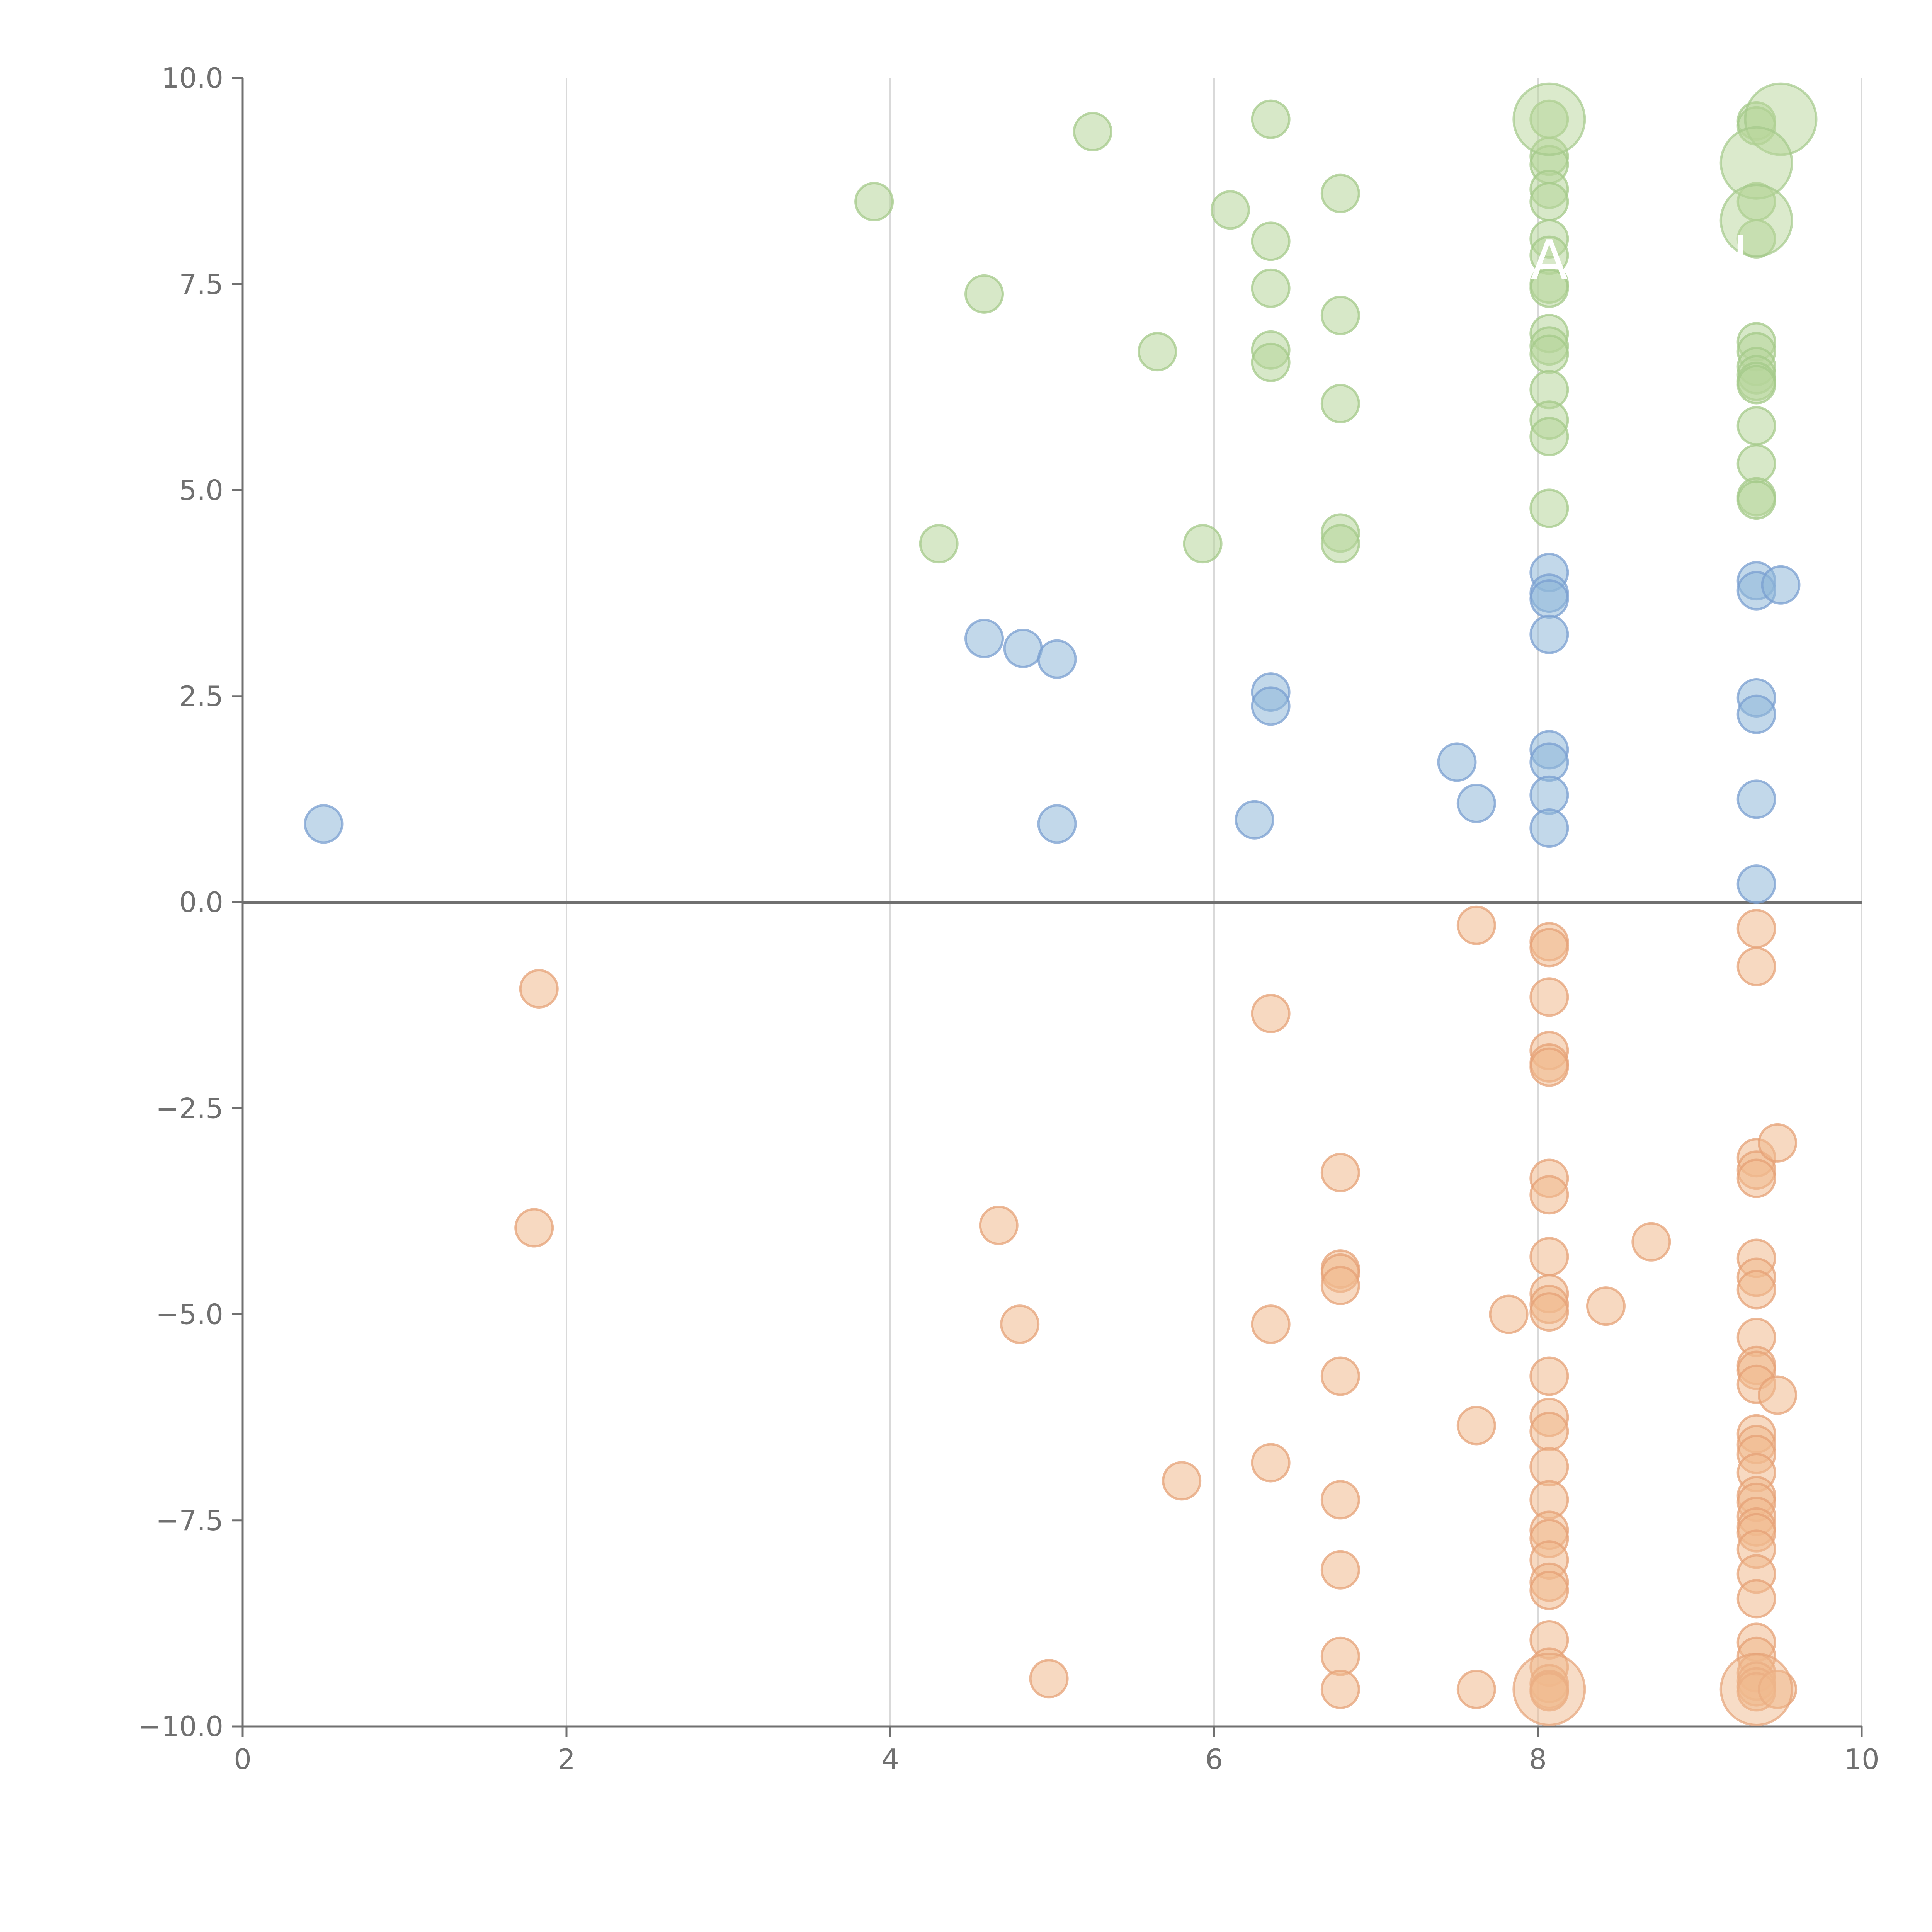 This screenshot has height=1932, width=1932. I want to click on annotation-label: I, so click(1740, 257).